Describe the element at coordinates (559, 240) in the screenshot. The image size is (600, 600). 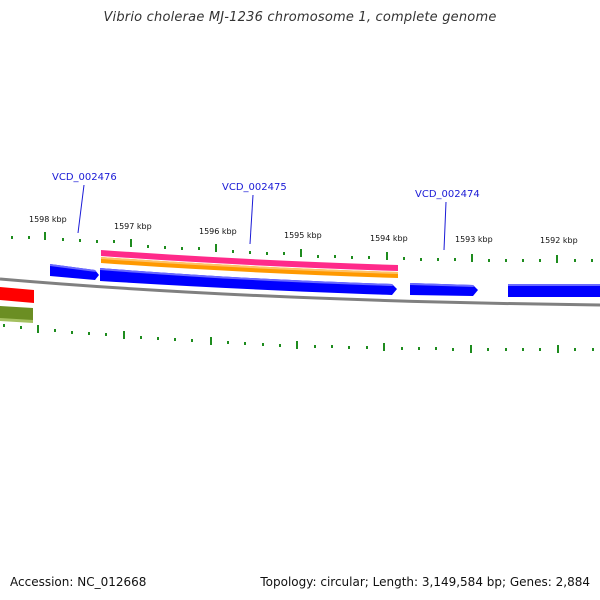
I see `scale-label: 1592 kbp` at that location.